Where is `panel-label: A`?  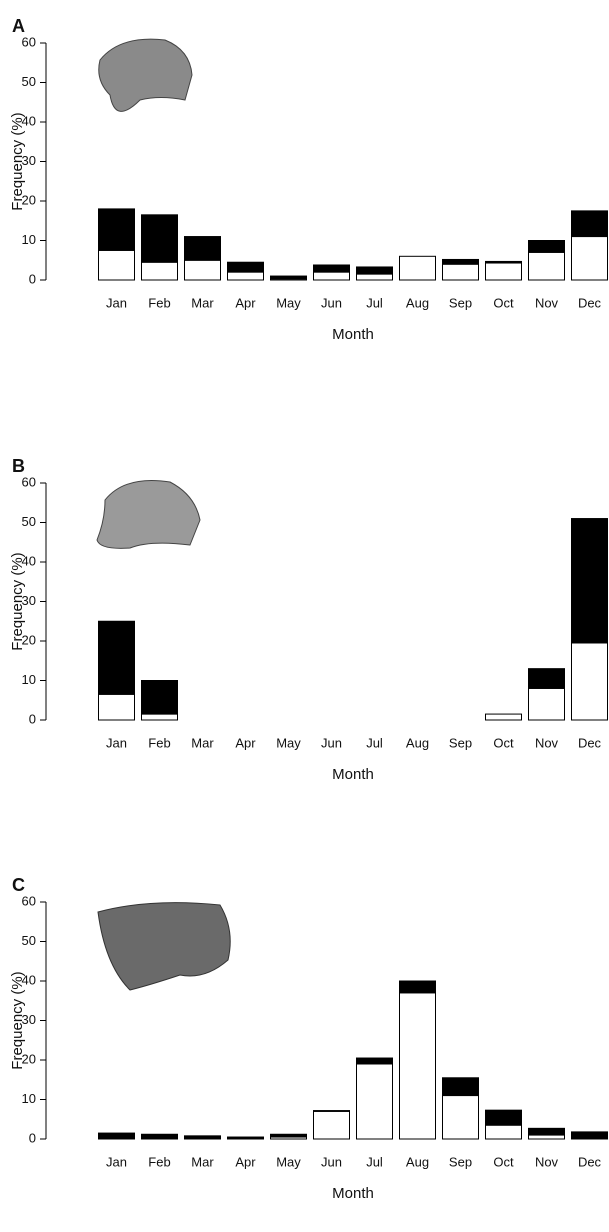 panel-label: A is located at coordinates (18, 26).